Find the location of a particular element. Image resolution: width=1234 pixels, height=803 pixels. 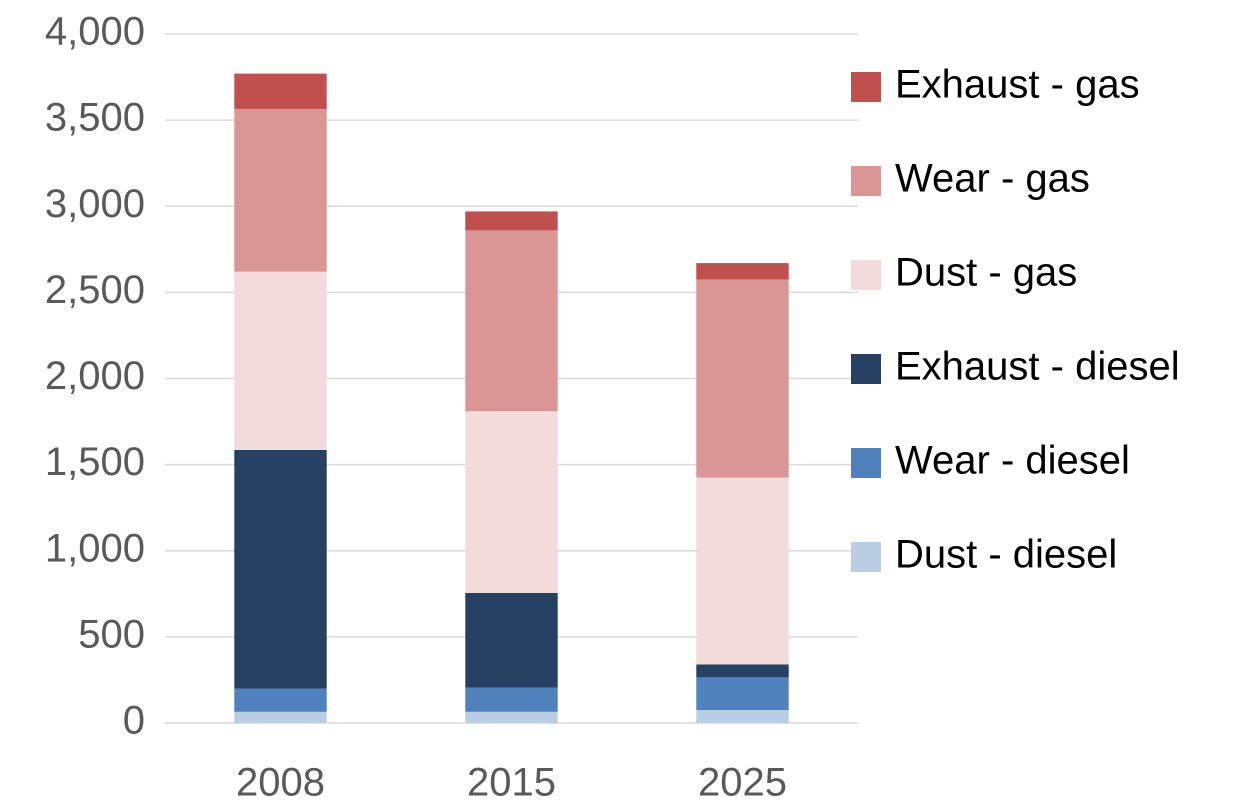

y-tick-label: 2,500 is located at coordinates (95, 290).